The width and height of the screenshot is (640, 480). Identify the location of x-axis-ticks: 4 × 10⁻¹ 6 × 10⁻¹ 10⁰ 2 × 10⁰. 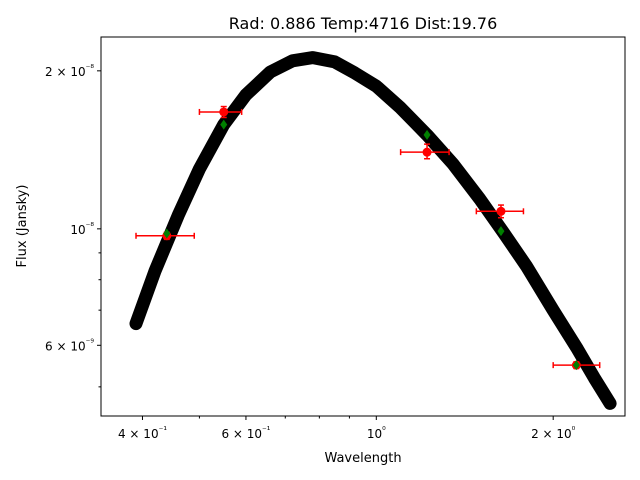
(347, 428).